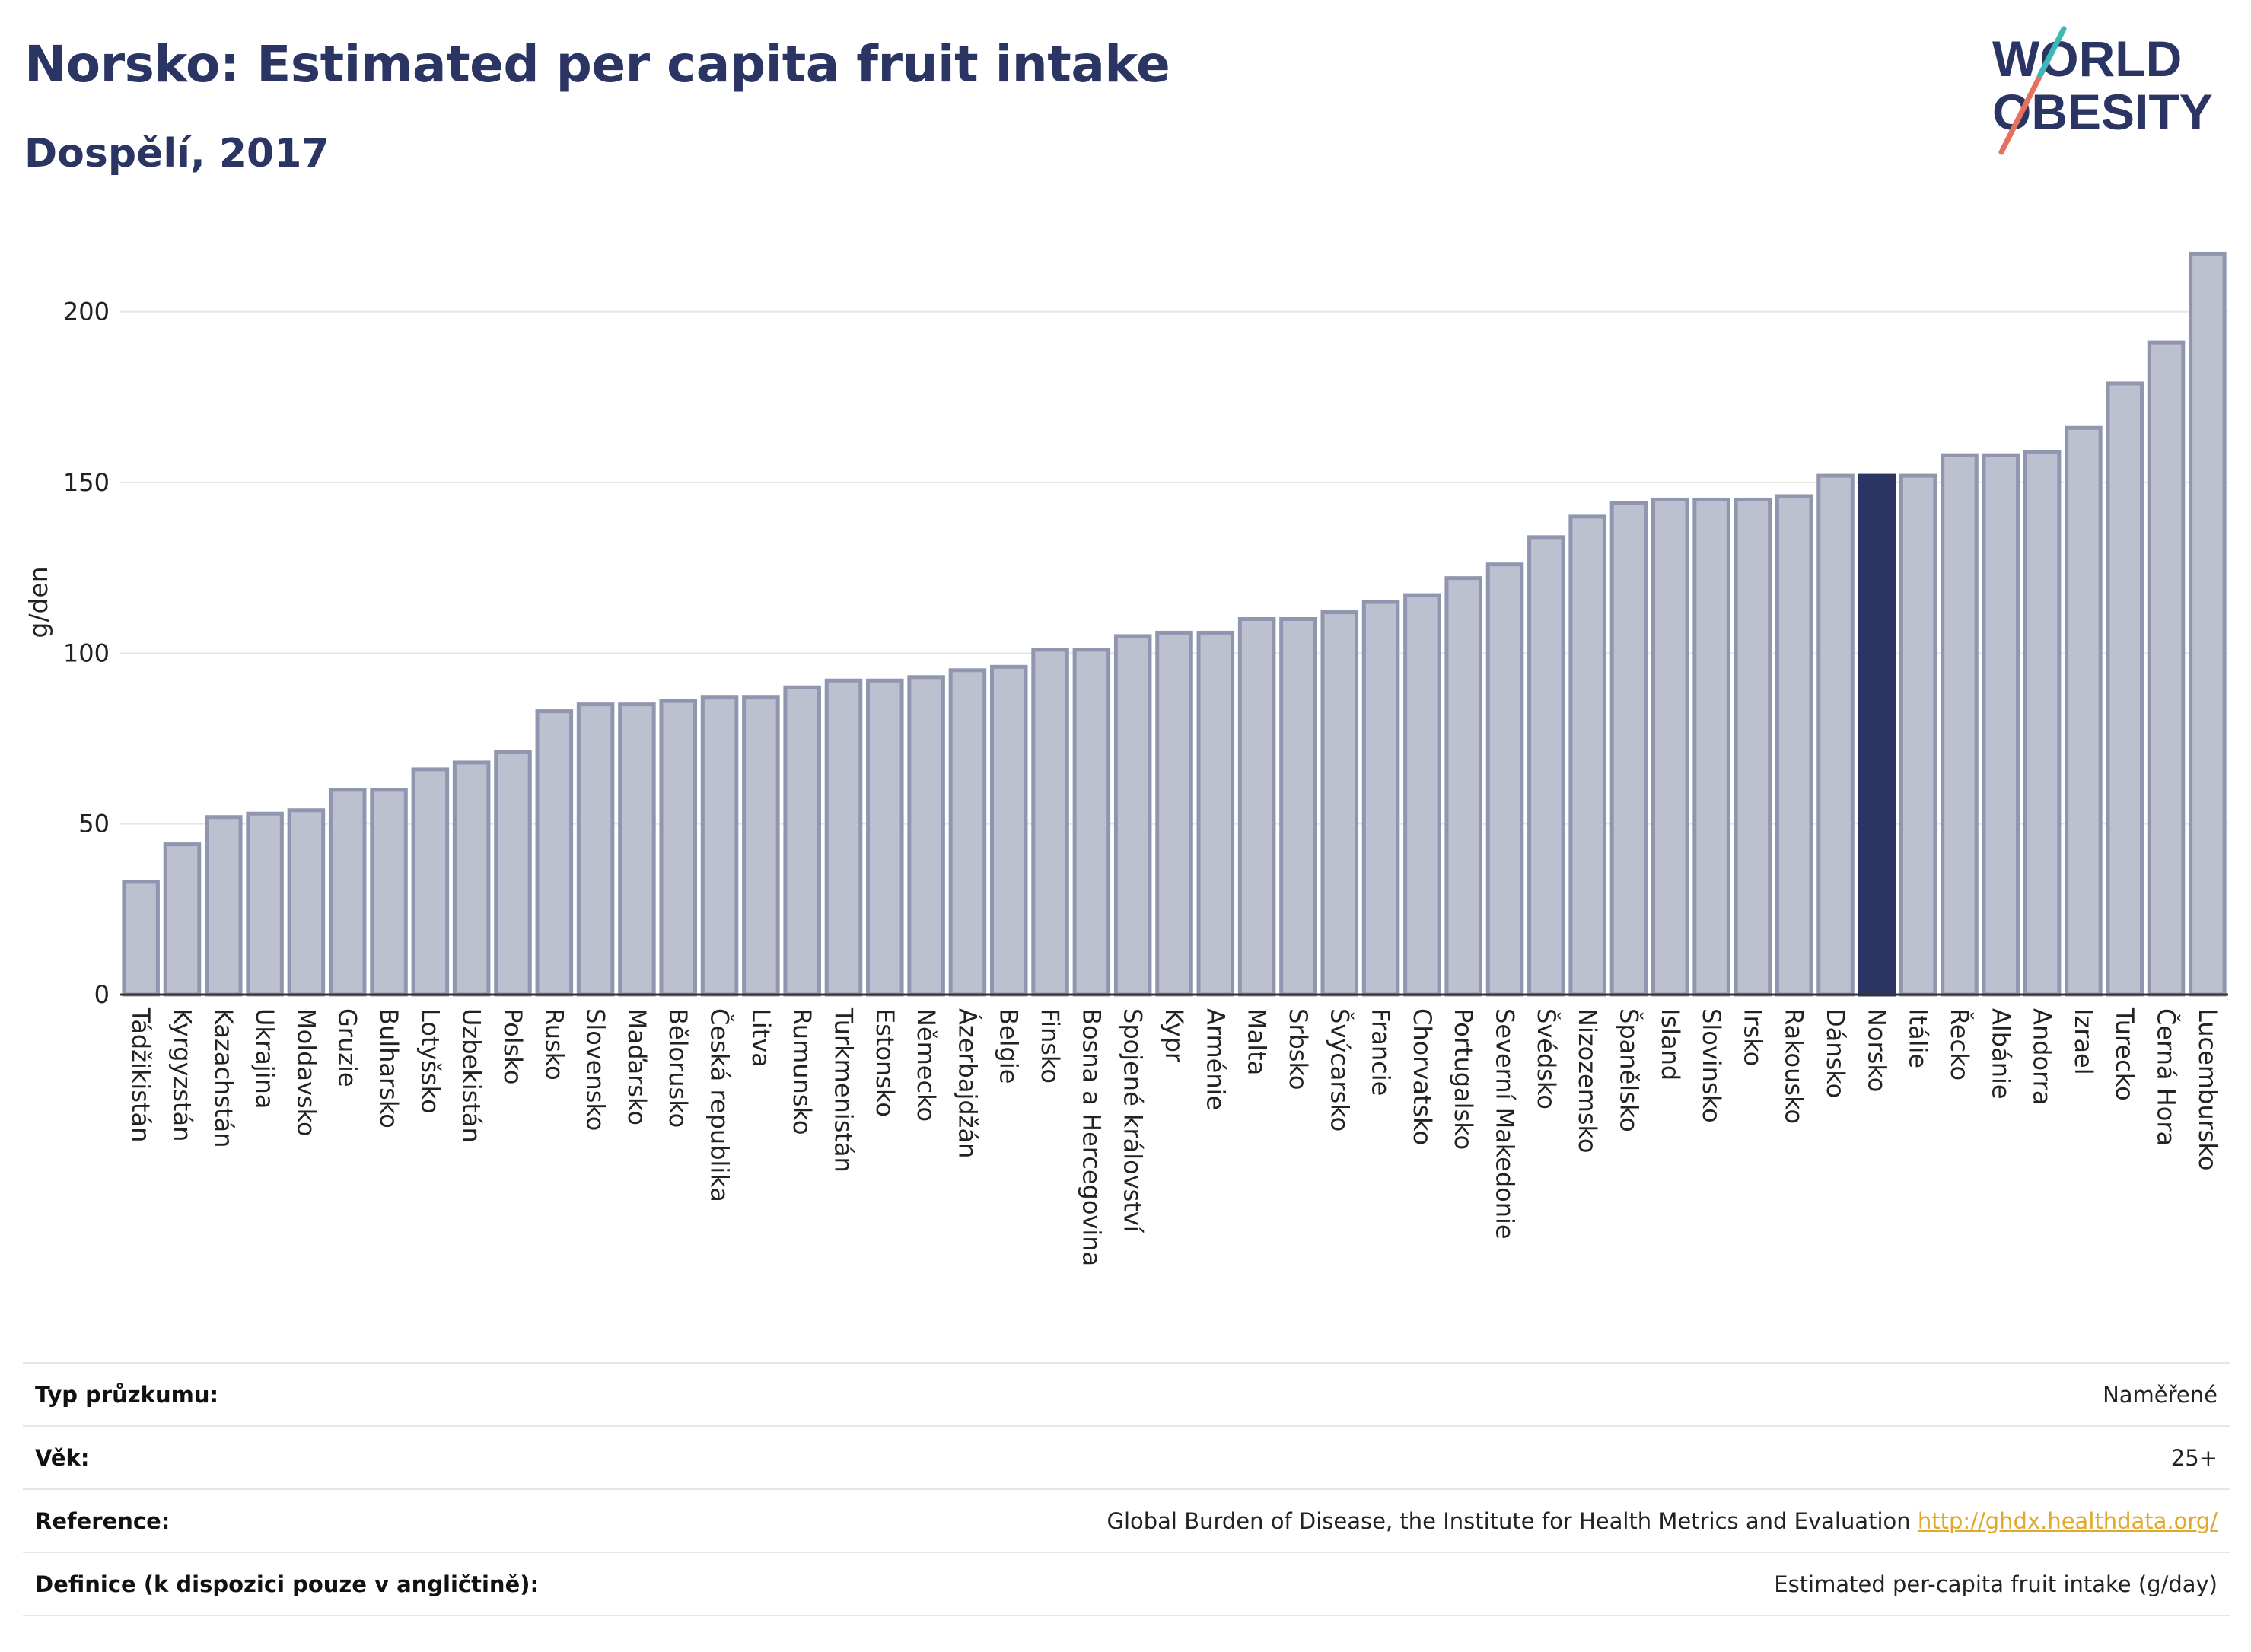  I want to click on x-tick-label: Litva, so click(761, 1038).